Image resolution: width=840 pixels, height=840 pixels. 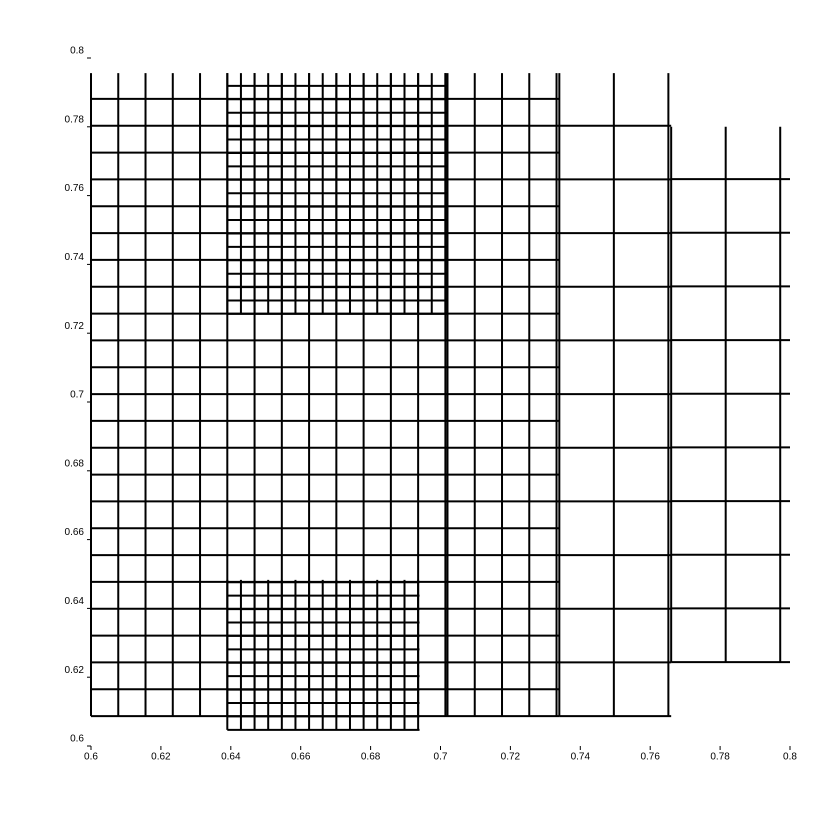 I want to click on y-tick-label: 0.74, so click(x=75, y=257).